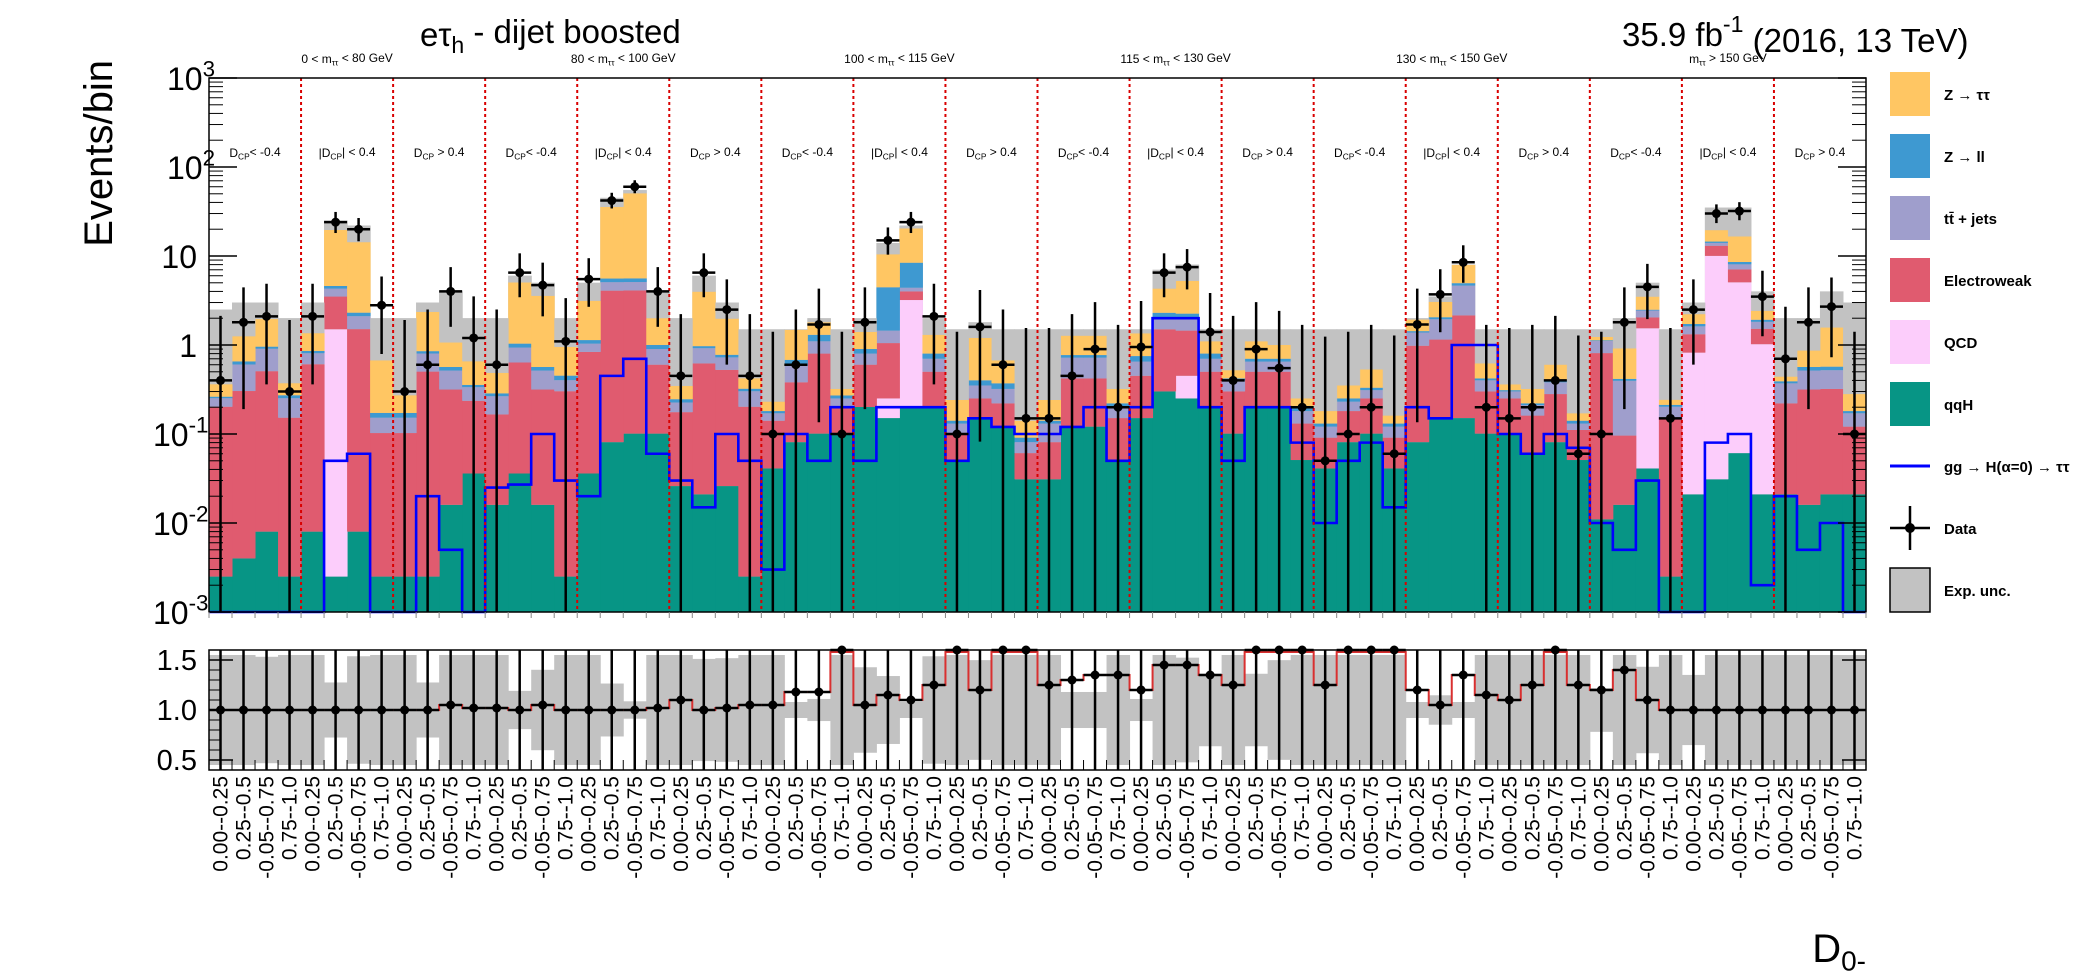 Image resolution: width=2096 pixels, height=977 pixels. What do you see at coordinates (188, 346) in the screenshot?
I see `y-tick-label: 1` at bounding box center [188, 346].